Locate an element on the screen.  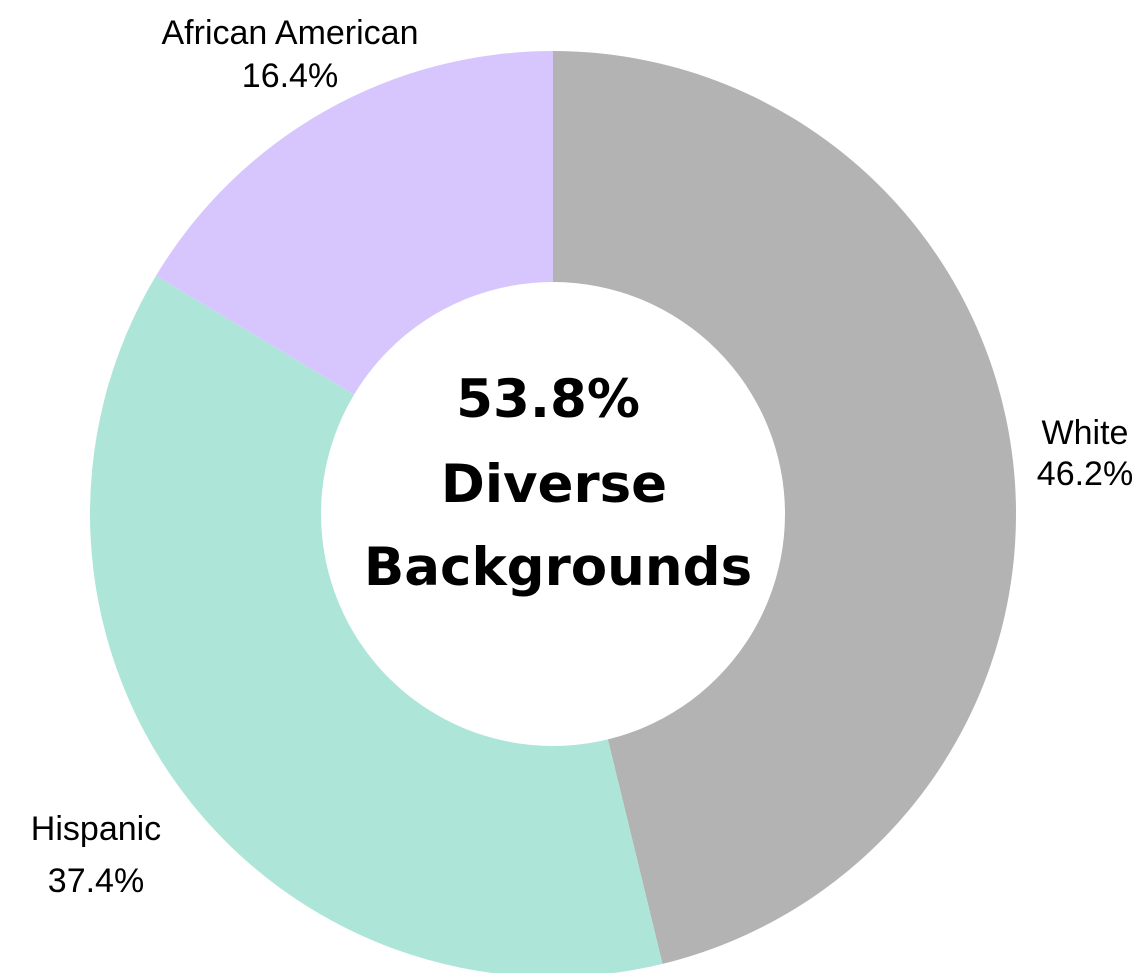
center-label: 53.8% Diverse Backgrounds is located at coordinates (558, 483).